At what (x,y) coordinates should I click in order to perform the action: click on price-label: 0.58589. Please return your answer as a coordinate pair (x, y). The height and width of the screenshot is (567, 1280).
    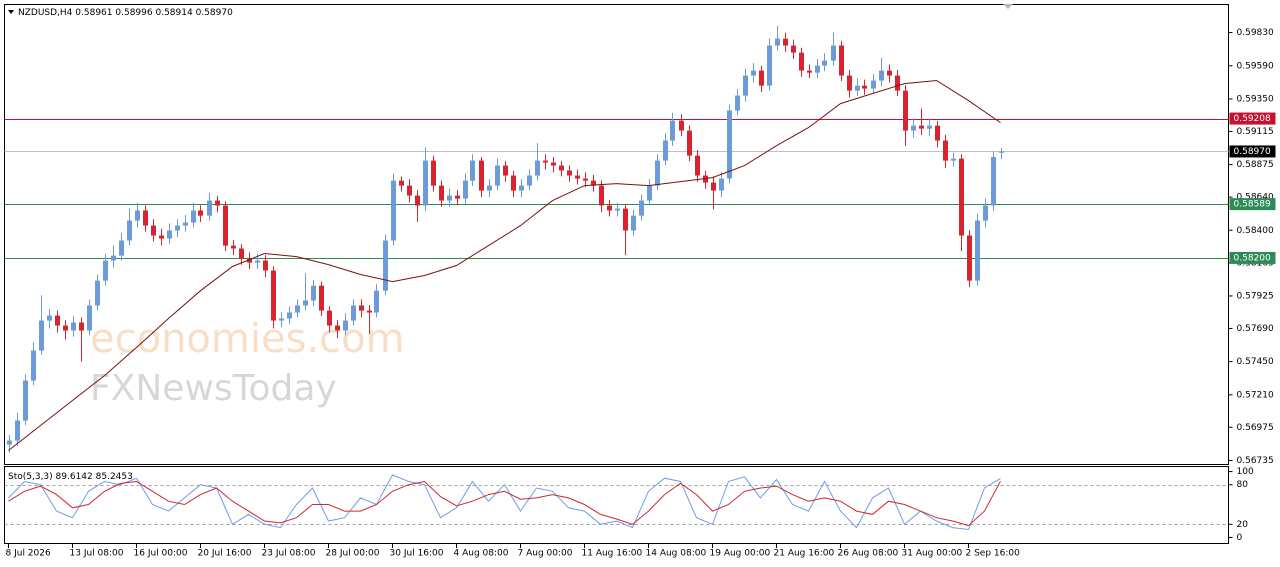
    Looking at the image, I should click on (1252, 205).